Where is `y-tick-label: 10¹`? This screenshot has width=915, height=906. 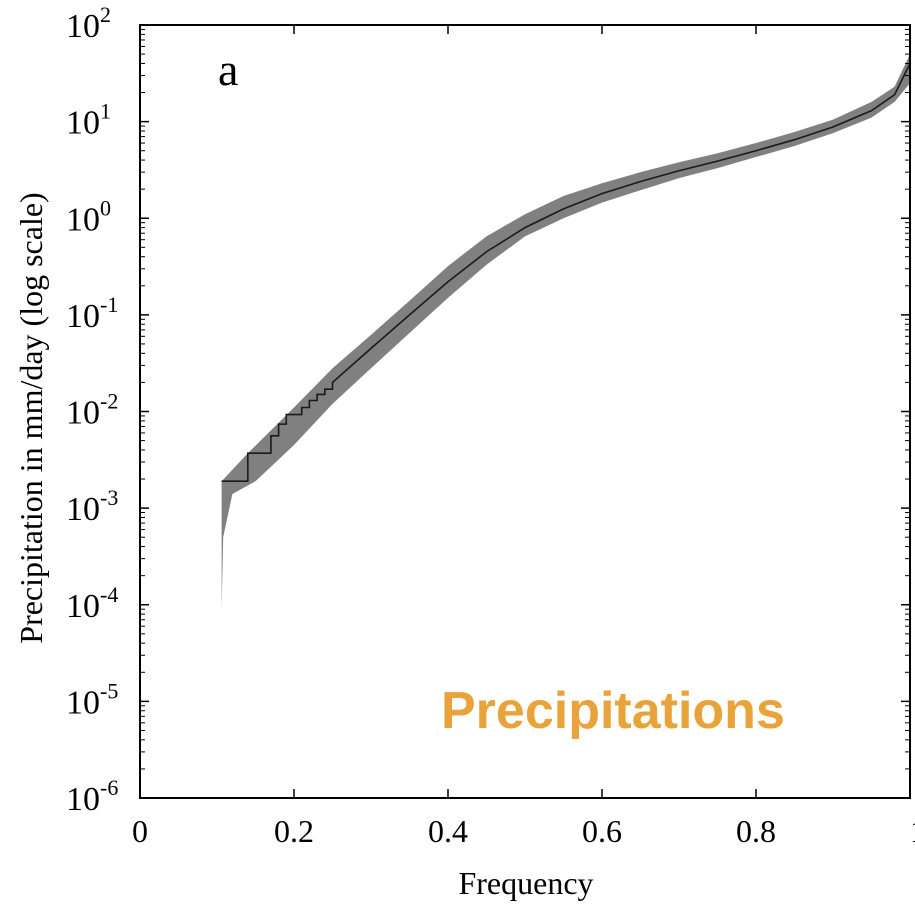 y-tick-label: 10¹ is located at coordinates (88, 120).